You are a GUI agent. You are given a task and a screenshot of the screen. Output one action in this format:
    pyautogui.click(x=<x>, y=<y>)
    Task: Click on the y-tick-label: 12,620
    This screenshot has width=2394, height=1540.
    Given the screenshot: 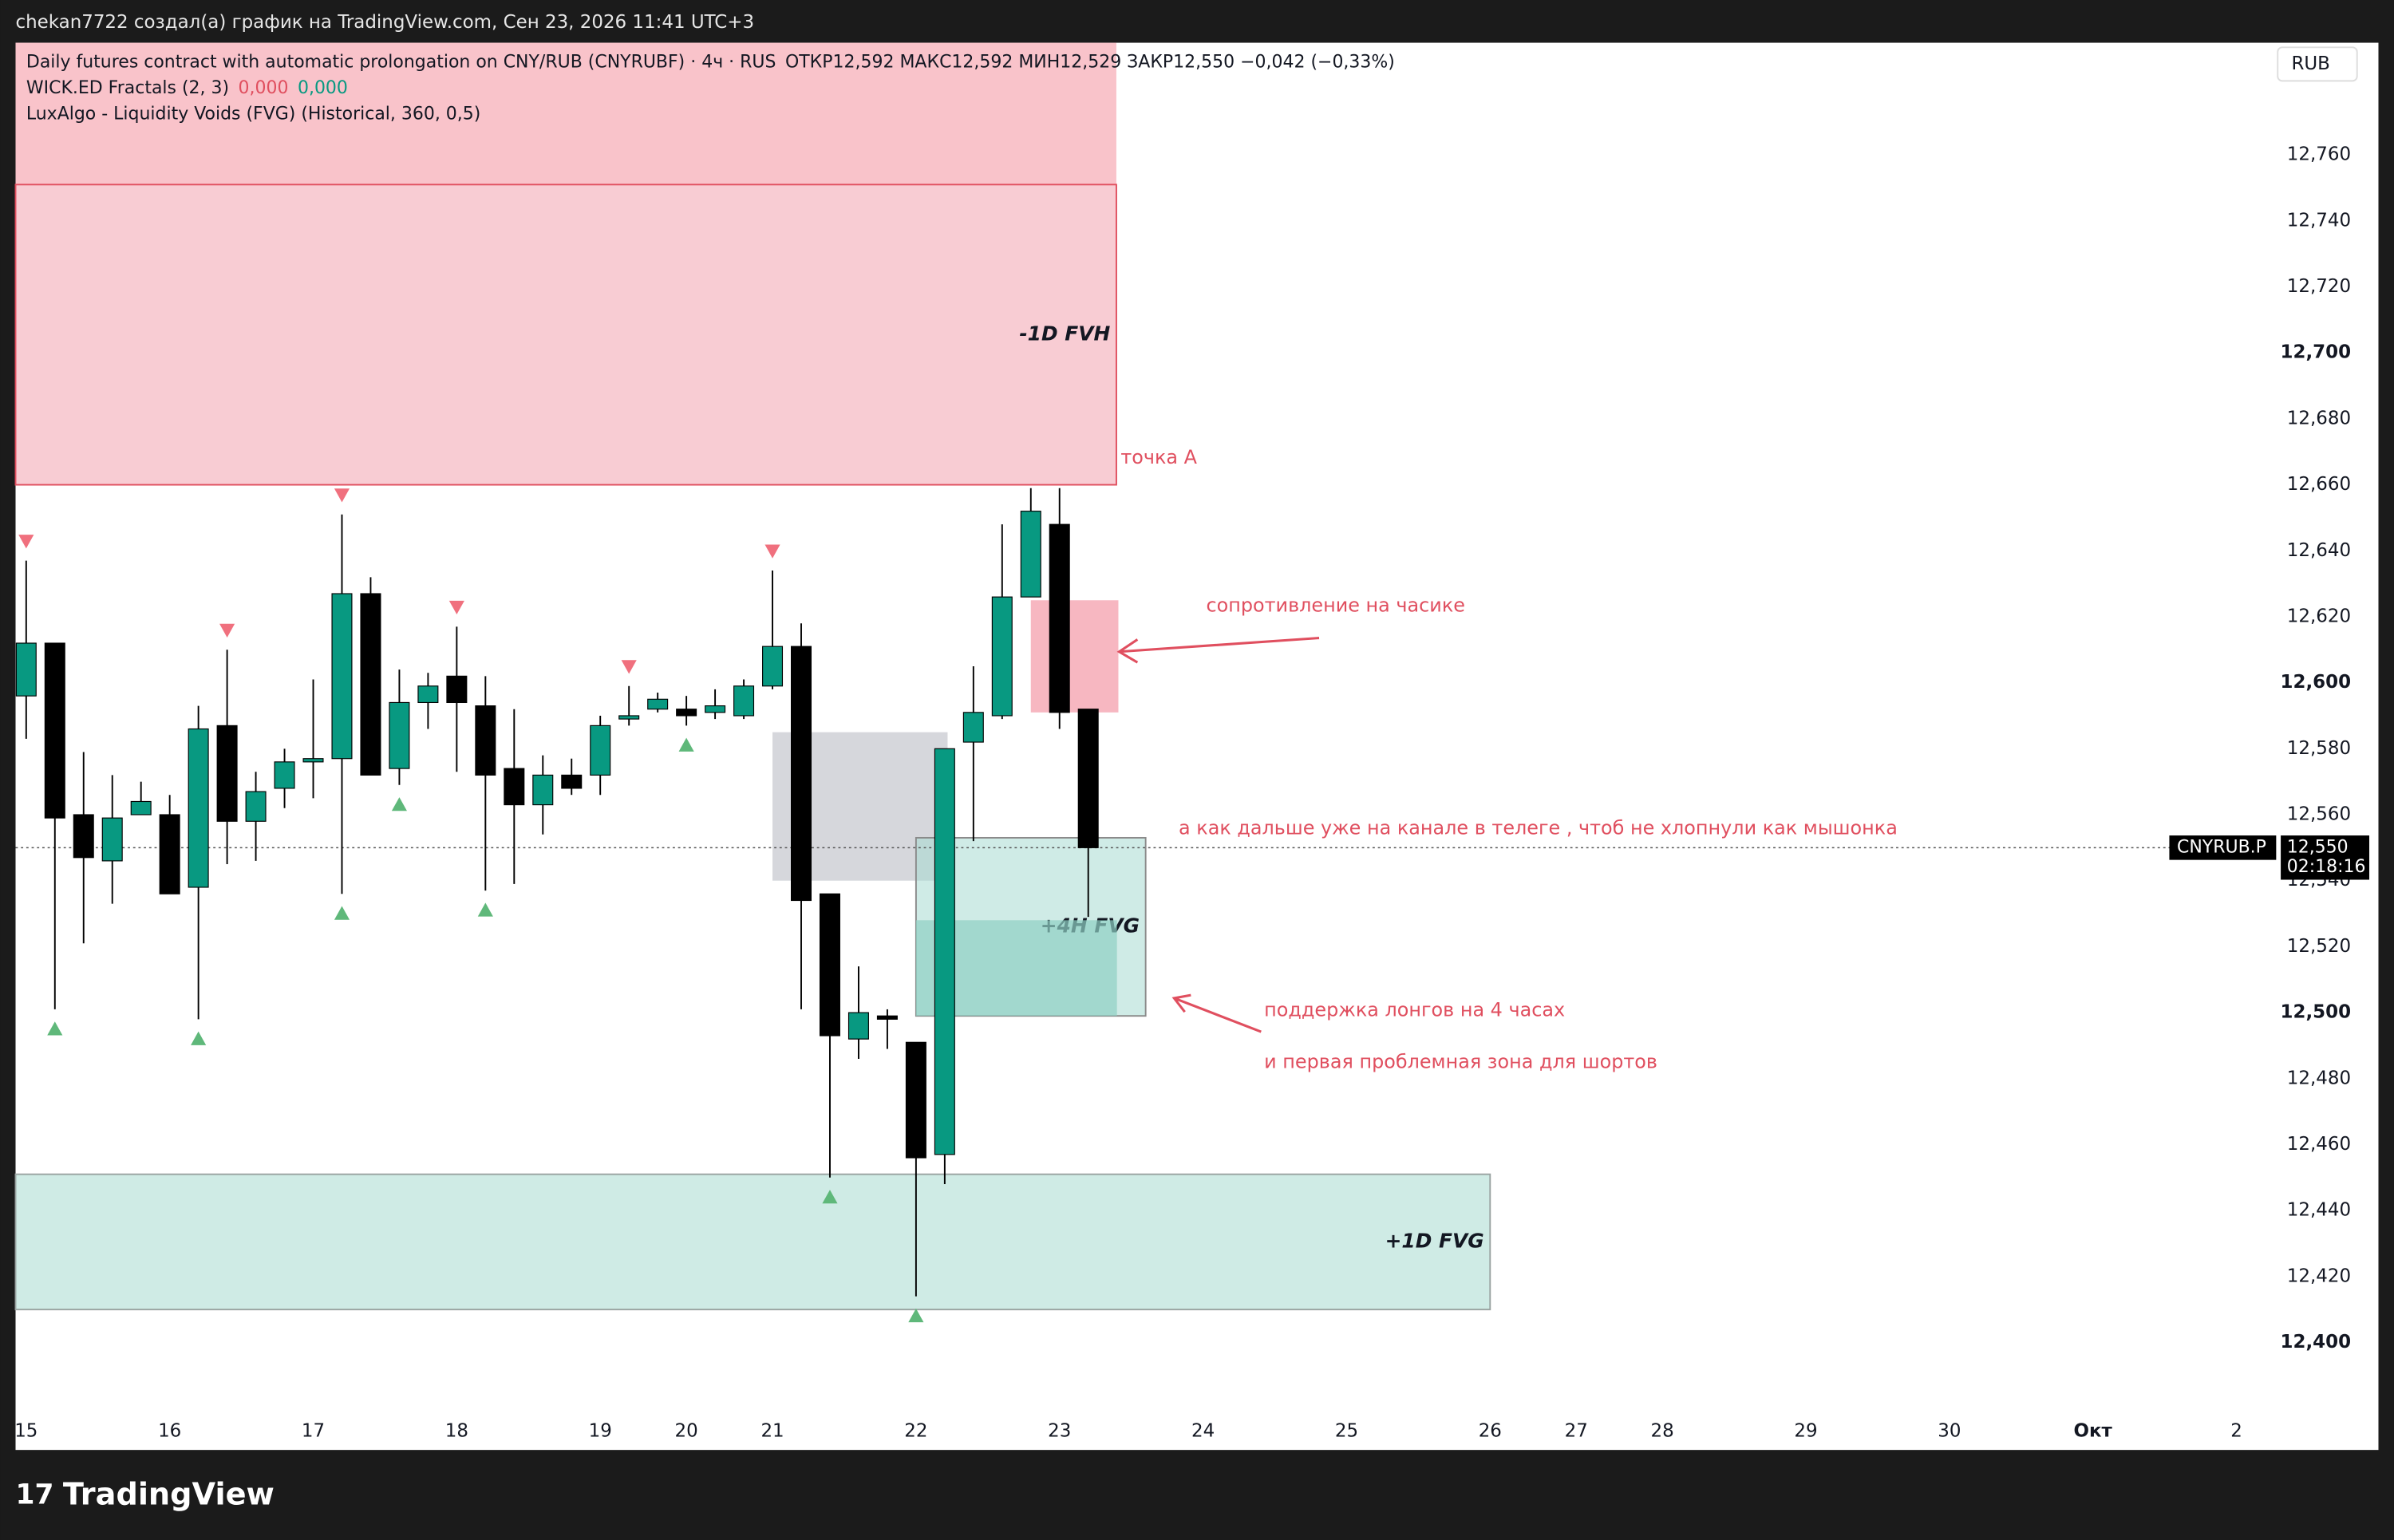 What is the action you would take?
    pyautogui.click(x=2319, y=616)
    